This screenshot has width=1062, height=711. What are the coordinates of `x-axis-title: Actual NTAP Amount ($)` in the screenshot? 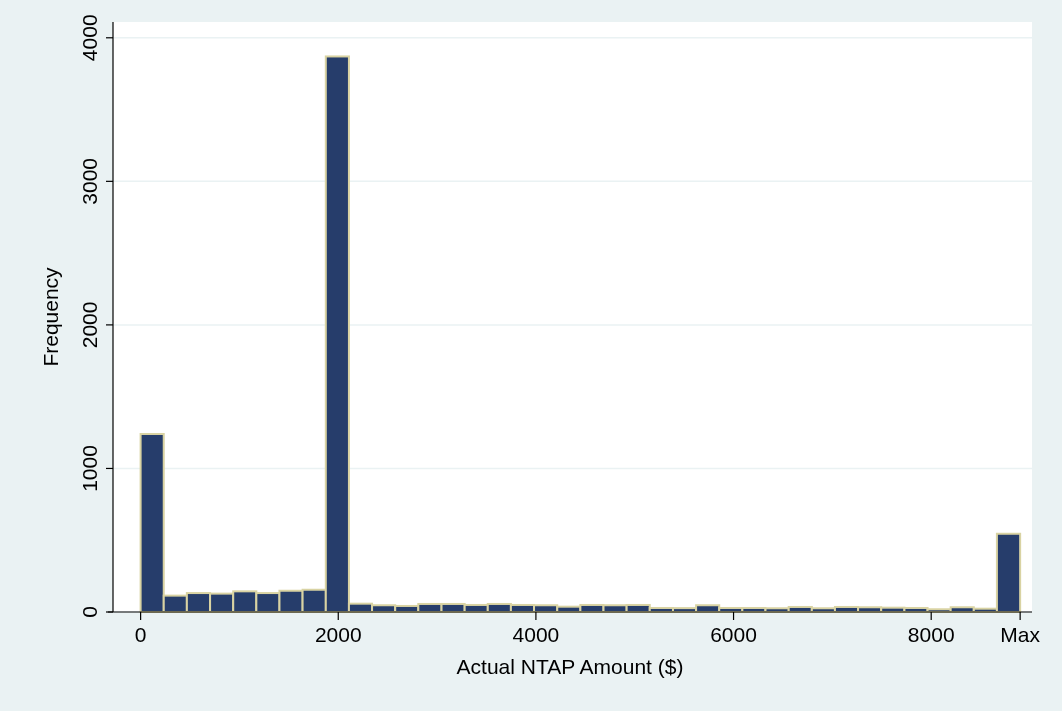 It's located at (570, 666).